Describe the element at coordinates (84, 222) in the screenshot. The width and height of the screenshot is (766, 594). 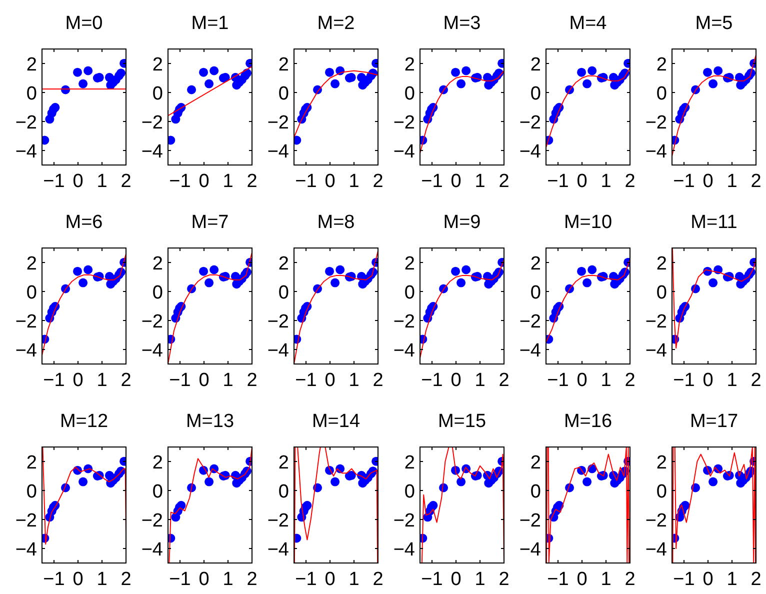
I see `chart-title: M=6` at that location.